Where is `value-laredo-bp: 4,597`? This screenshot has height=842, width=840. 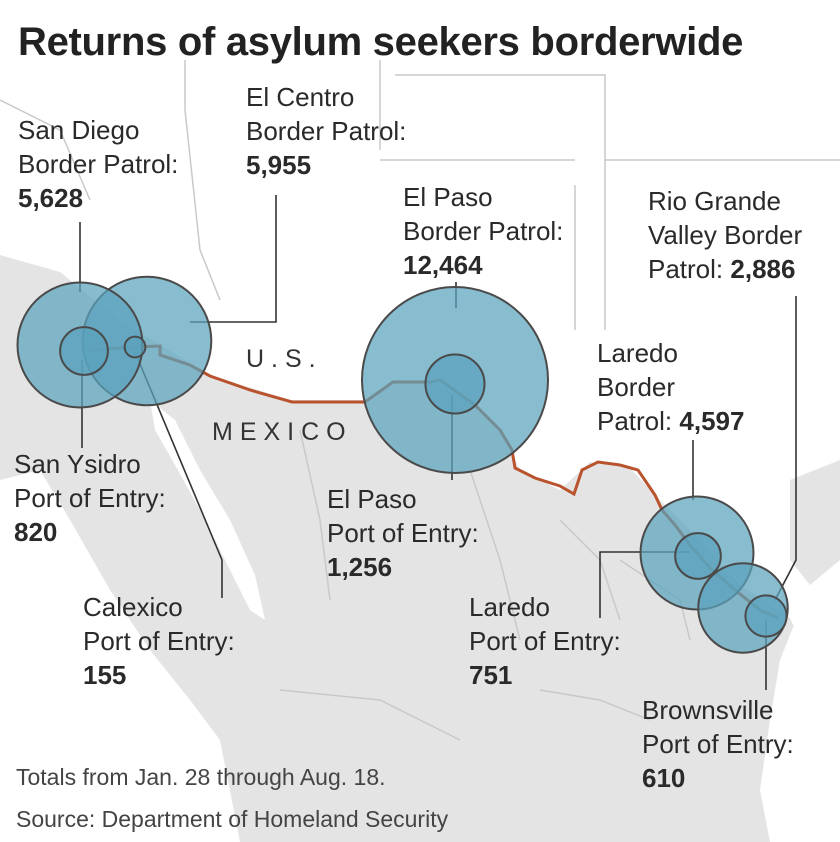 value-laredo-bp: 4,597 is located at coordinates (712, 421).